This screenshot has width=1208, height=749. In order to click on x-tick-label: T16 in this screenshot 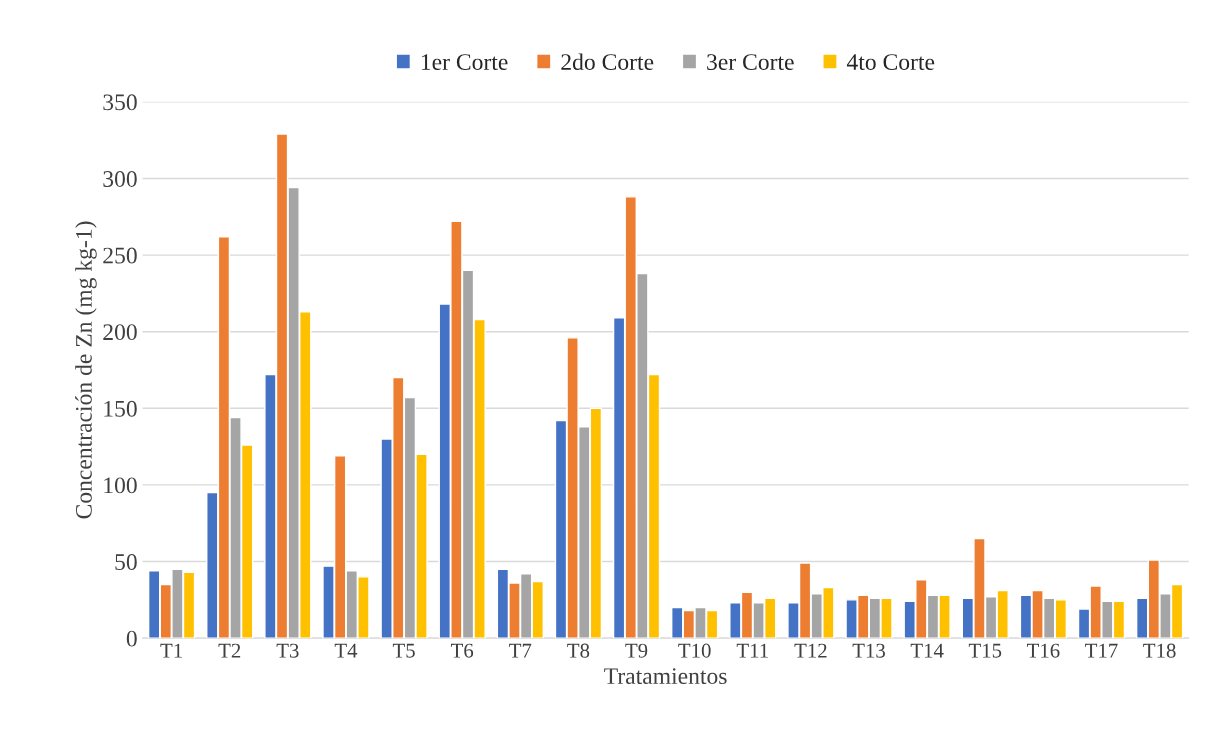, I will do `click(1043, 650)`.